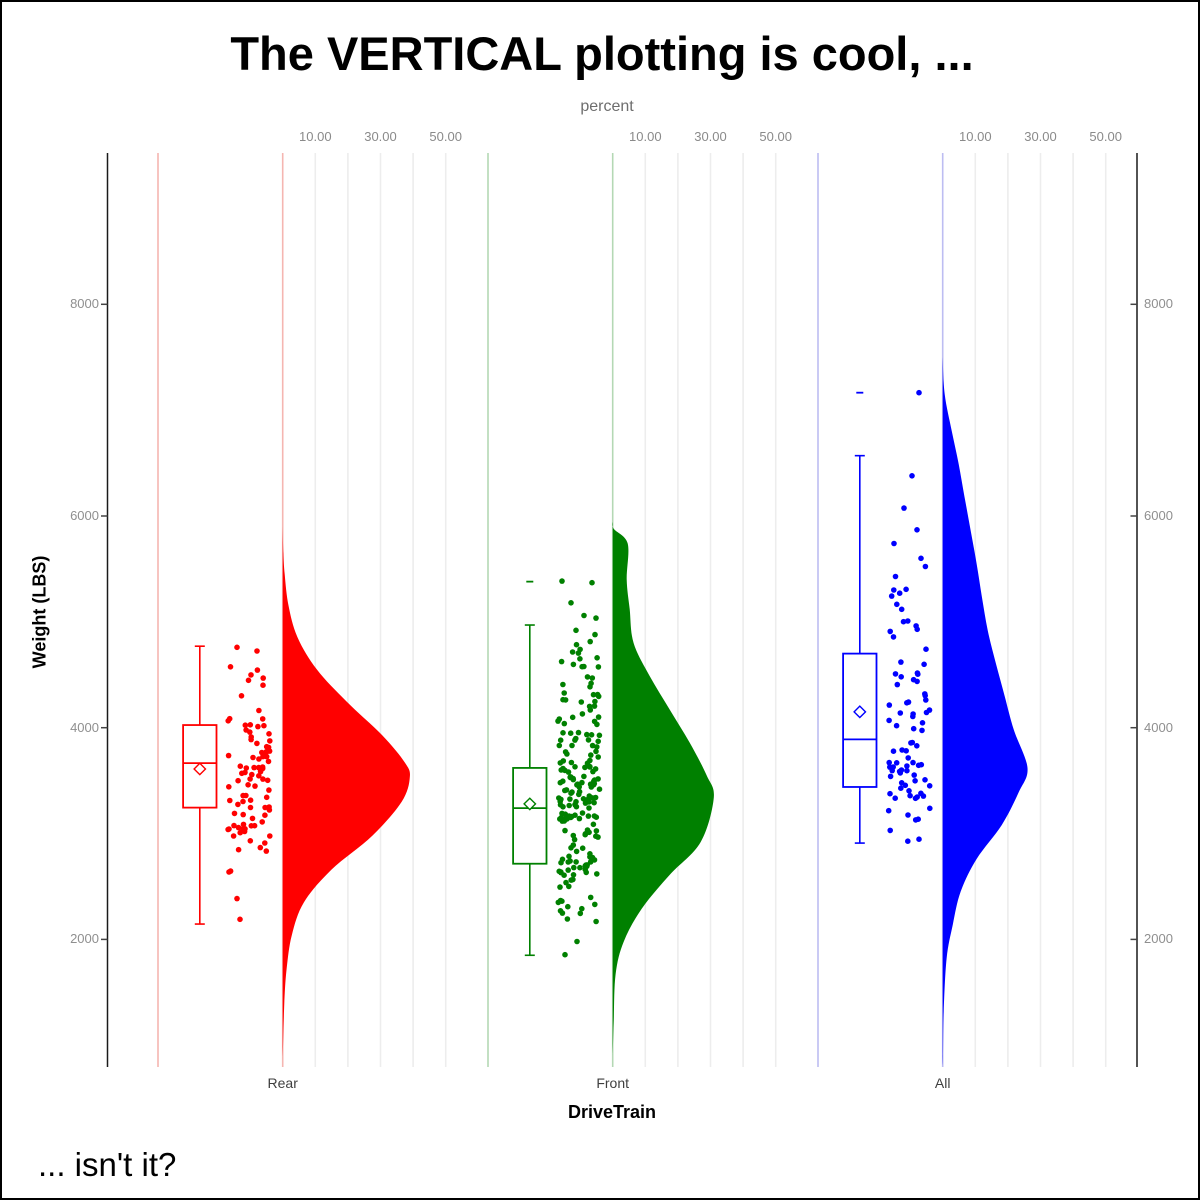 This screenshot has width=1200, height=1200. Describe the element at coordinates (380, 136) in the screenshot. I see `percent-tick-label: 30.00` at that location.